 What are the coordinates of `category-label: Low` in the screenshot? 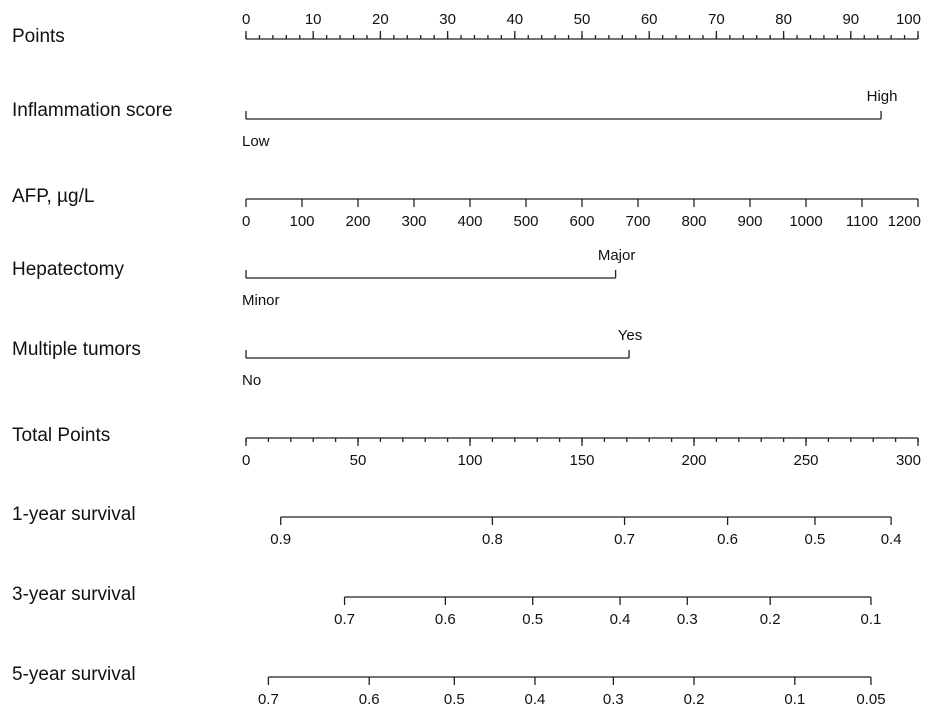 It's located at (256, 141).